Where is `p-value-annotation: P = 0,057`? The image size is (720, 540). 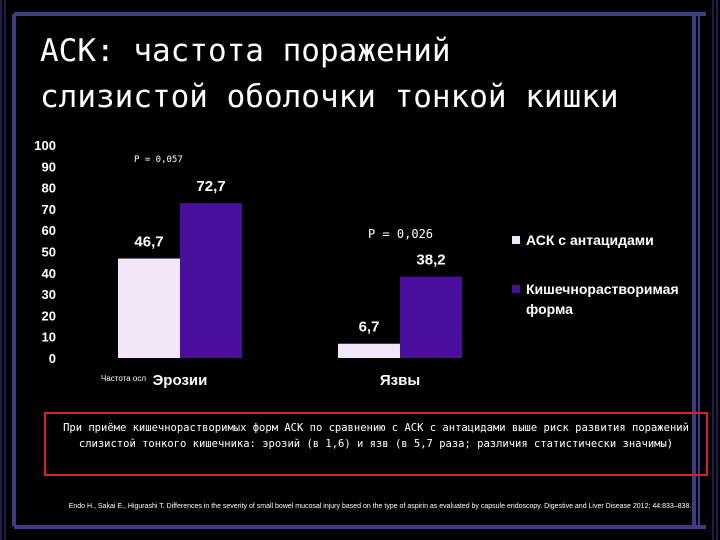 p-value-annotation: P = 0,057 is located at coordinates (158, 160).